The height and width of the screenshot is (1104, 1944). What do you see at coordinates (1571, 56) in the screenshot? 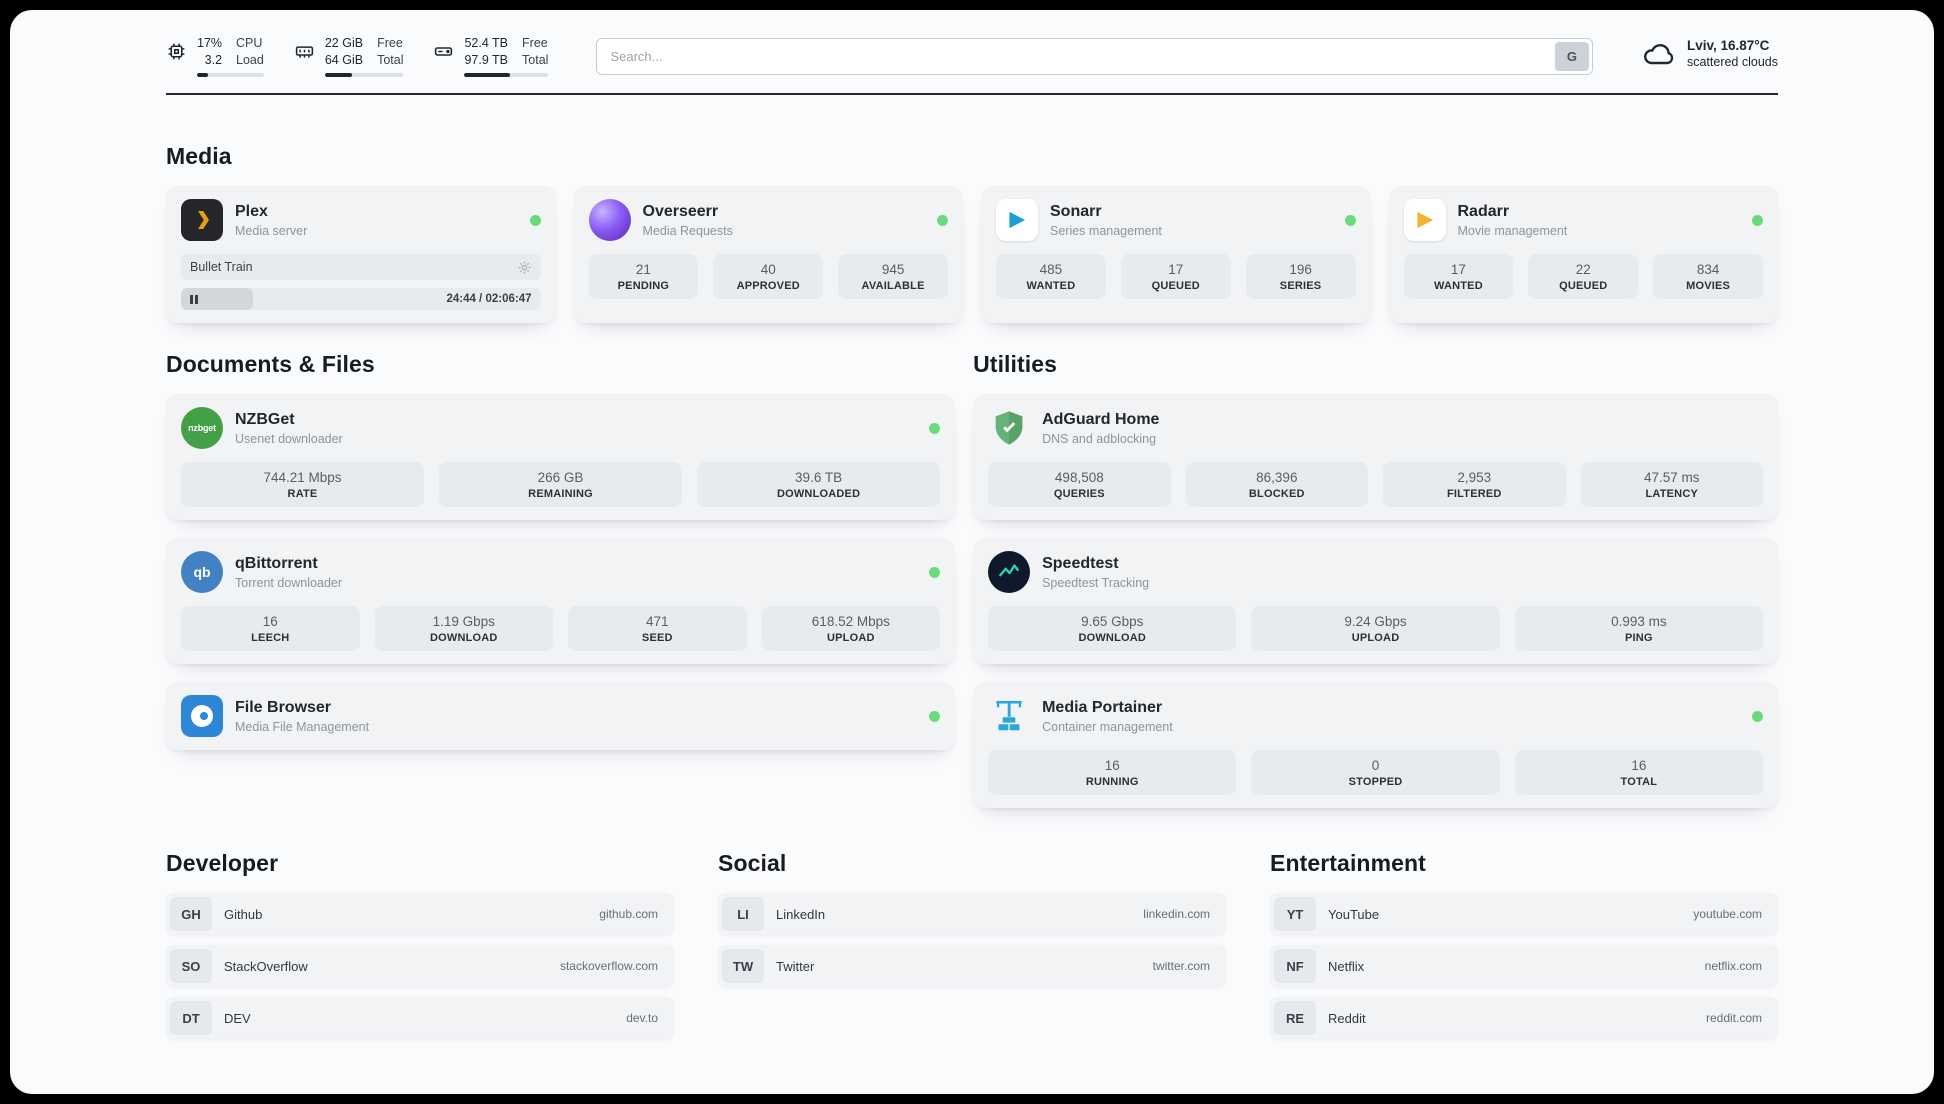
I see `search-engine-button: G` at bounding box center [1571, 56].